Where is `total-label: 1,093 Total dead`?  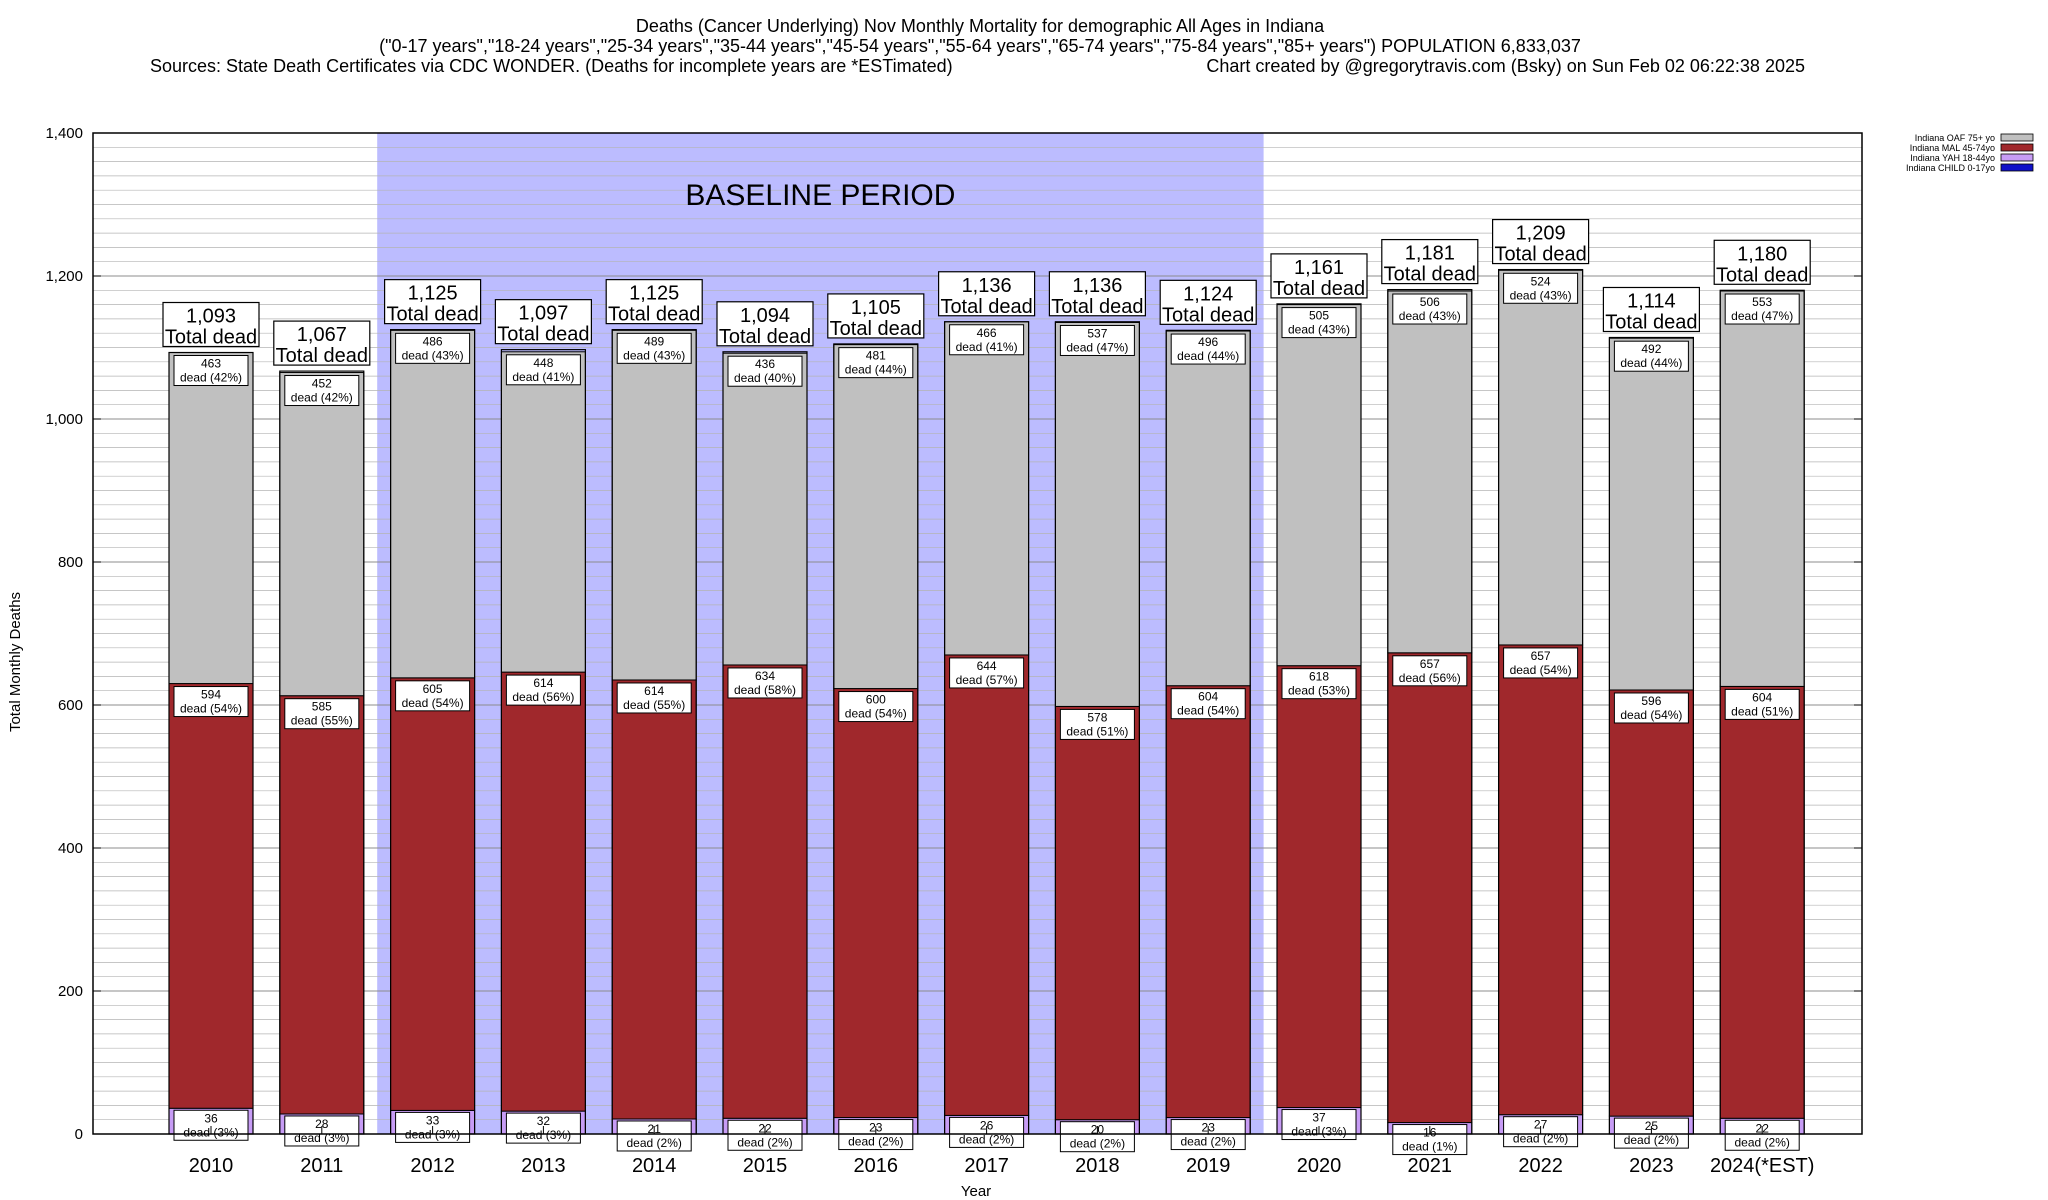 total-label: 1,093 Total dead is located at coordinates (211, 327).